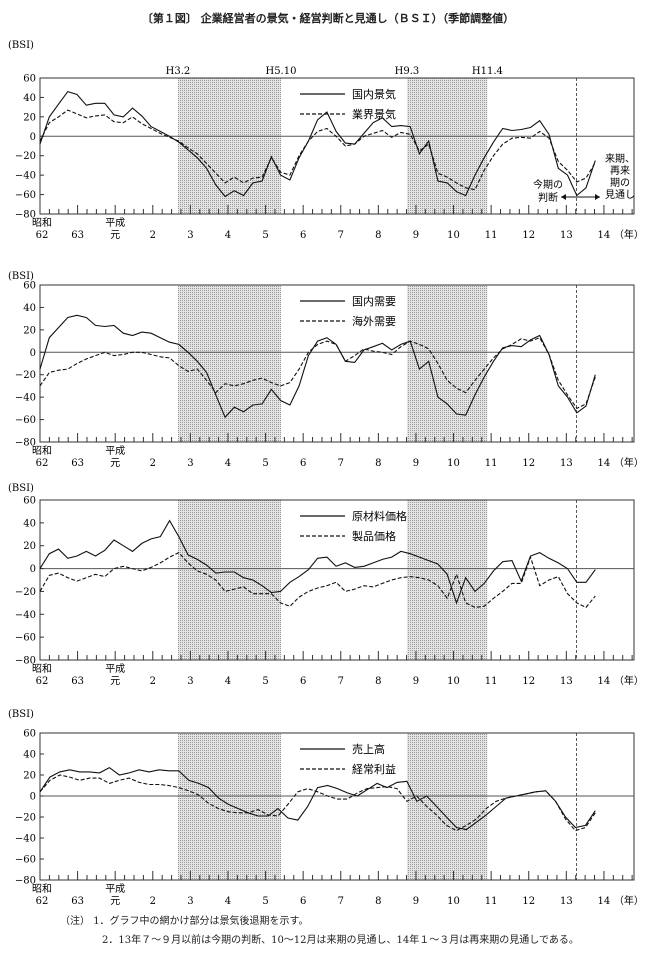  I want to click on y-tick-label: −80, so click(25, 881).